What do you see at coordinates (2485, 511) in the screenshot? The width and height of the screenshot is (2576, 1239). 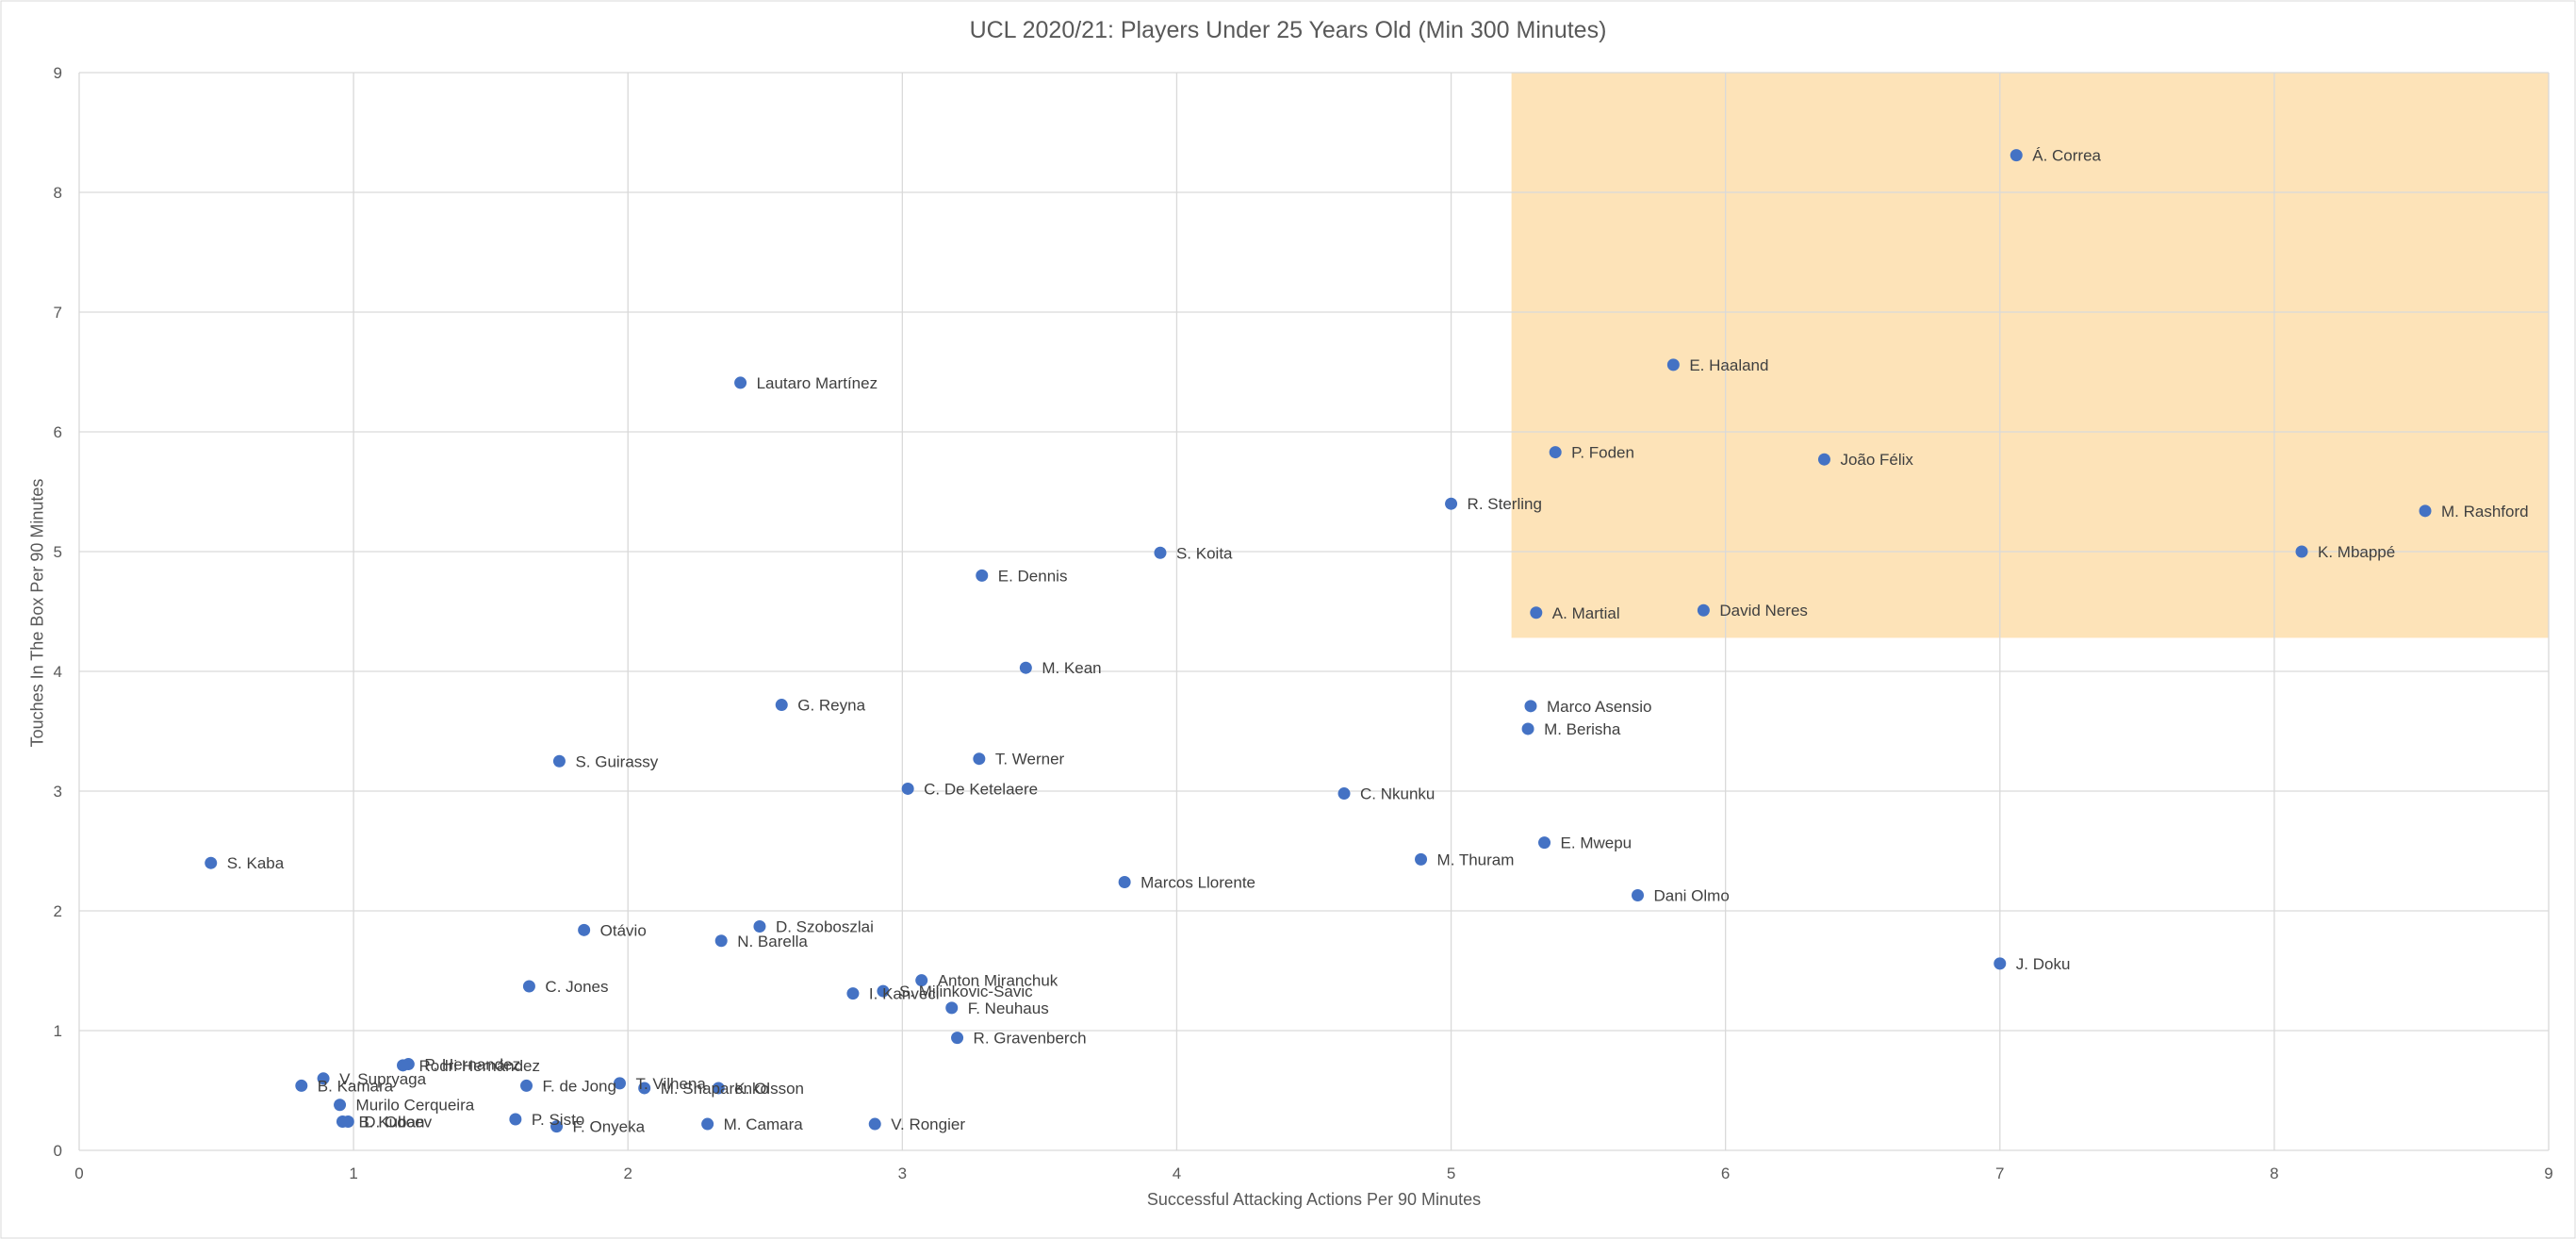 I see `point-label: M. Rashford` at bounding box center [2485, 511].